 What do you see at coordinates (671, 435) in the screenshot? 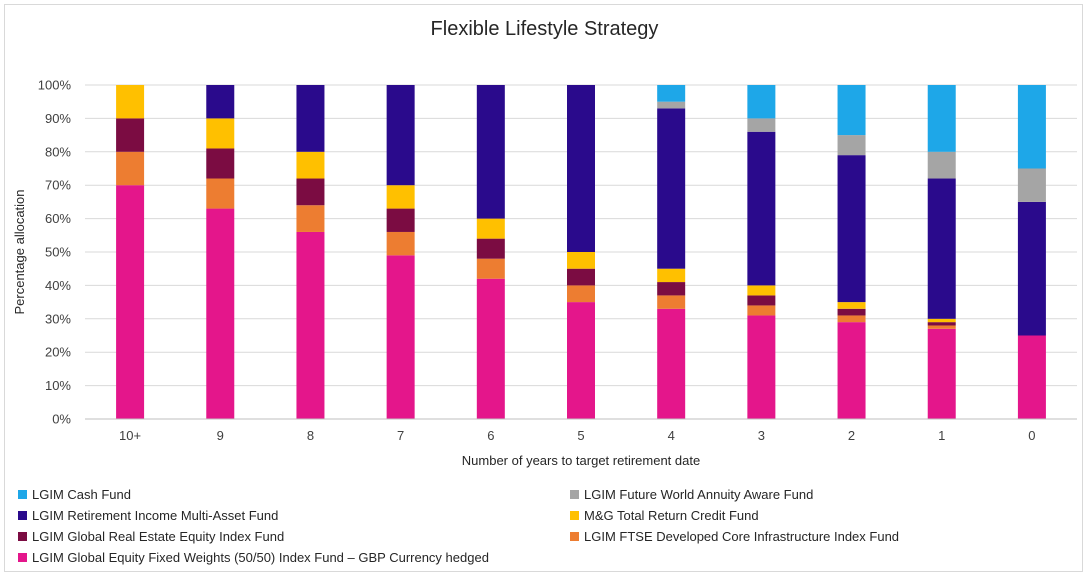
I see `x-tick-label: 4` at bounding box center [671, 435].